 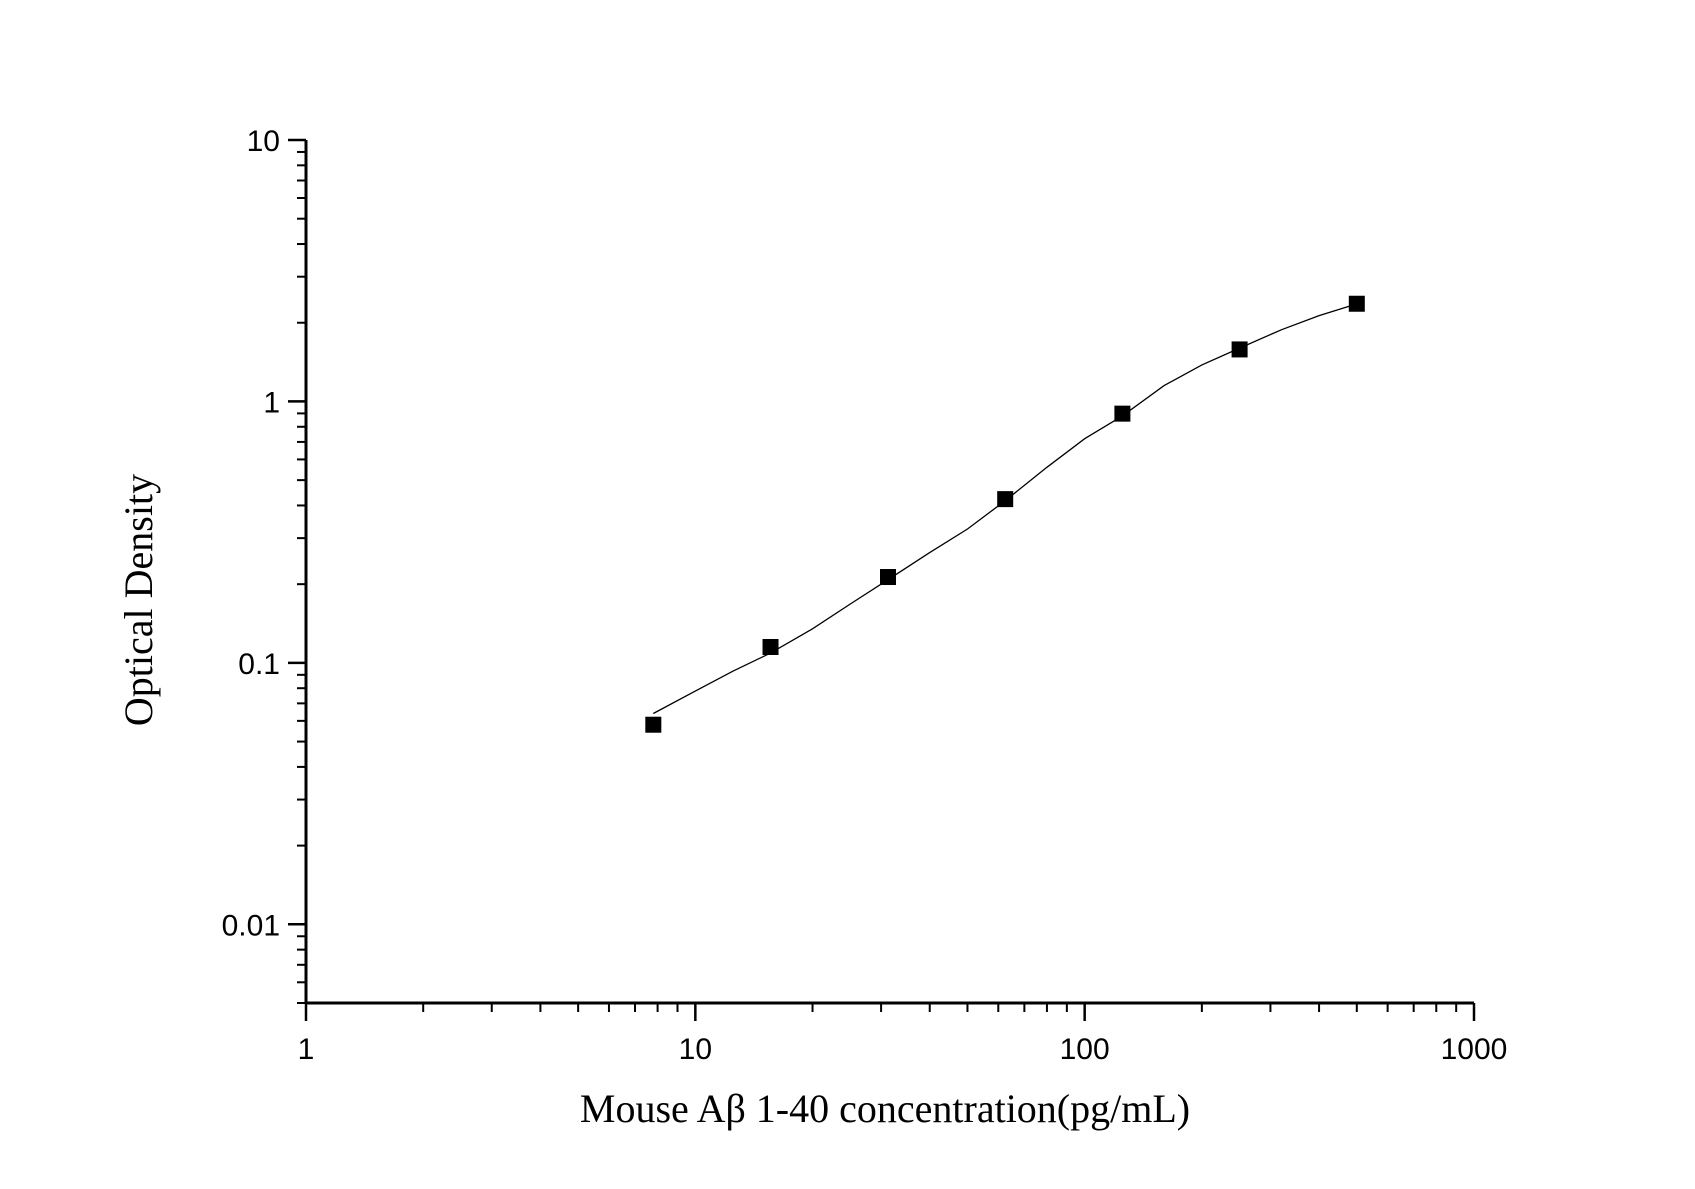 What do you see at coordinates (306, 1049) in the screenshot?
I see `x-tick-label: 1` at bounding box center [306, 1049].